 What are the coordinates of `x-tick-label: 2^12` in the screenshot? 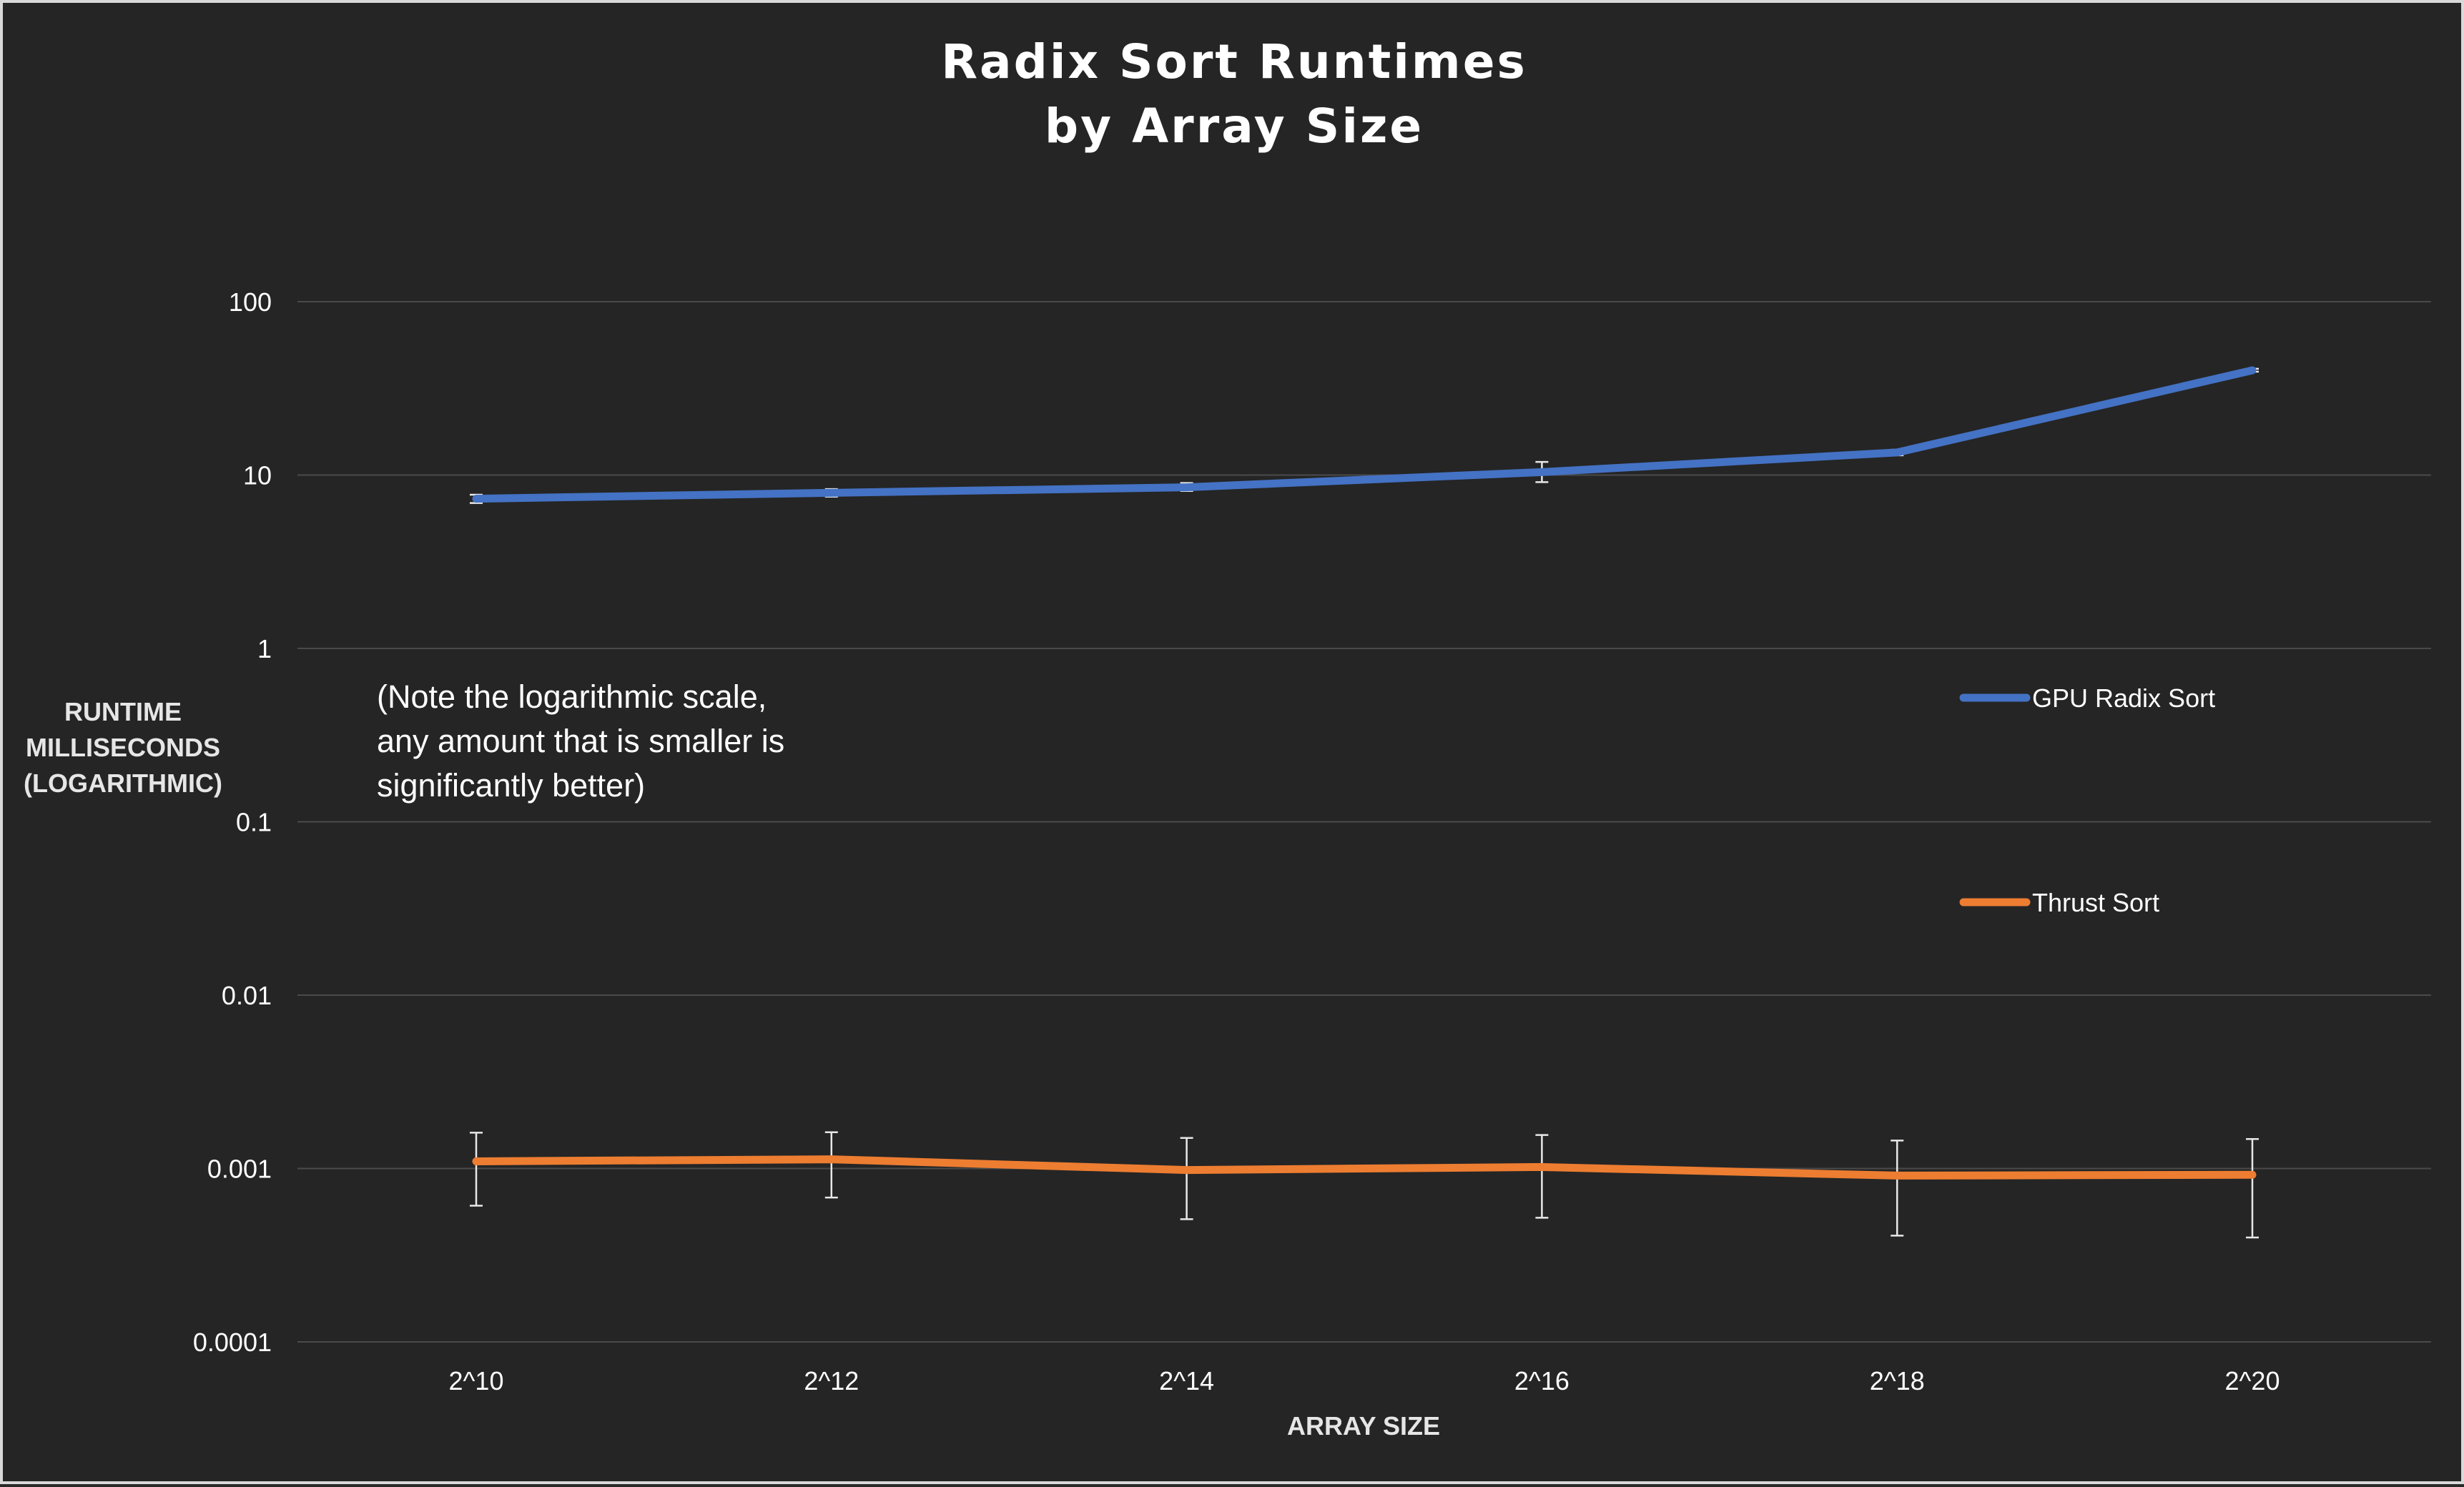 It's located at (832, 1380).